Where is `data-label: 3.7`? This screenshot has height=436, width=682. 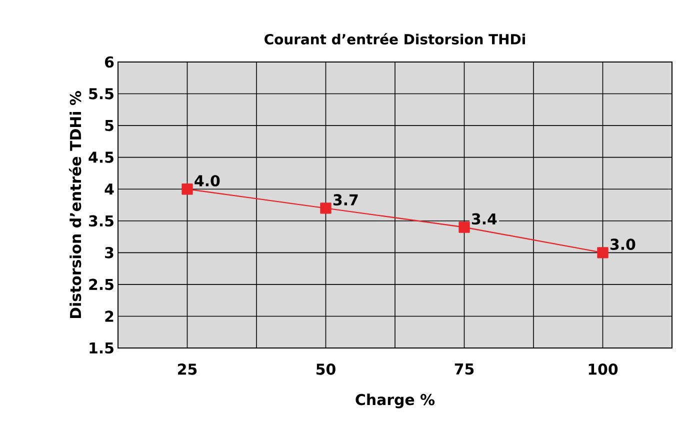 data-label: 3.7 is located at coordinates (345, 200).